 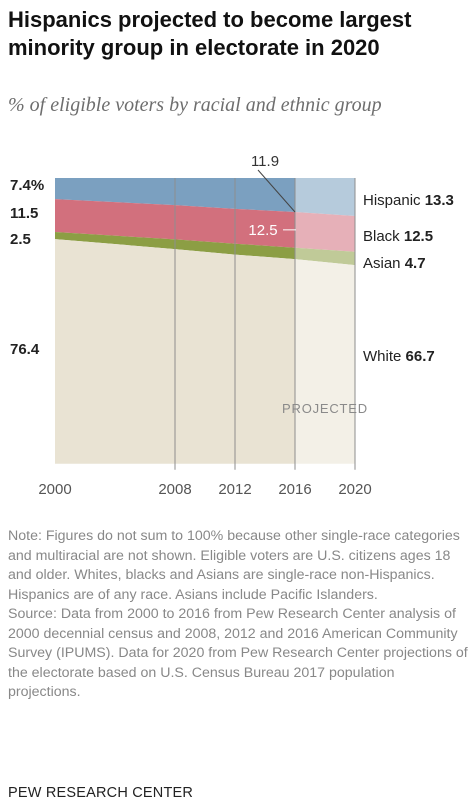 I want to click on x-tick-label: 2012, so click(x=234, y=489).